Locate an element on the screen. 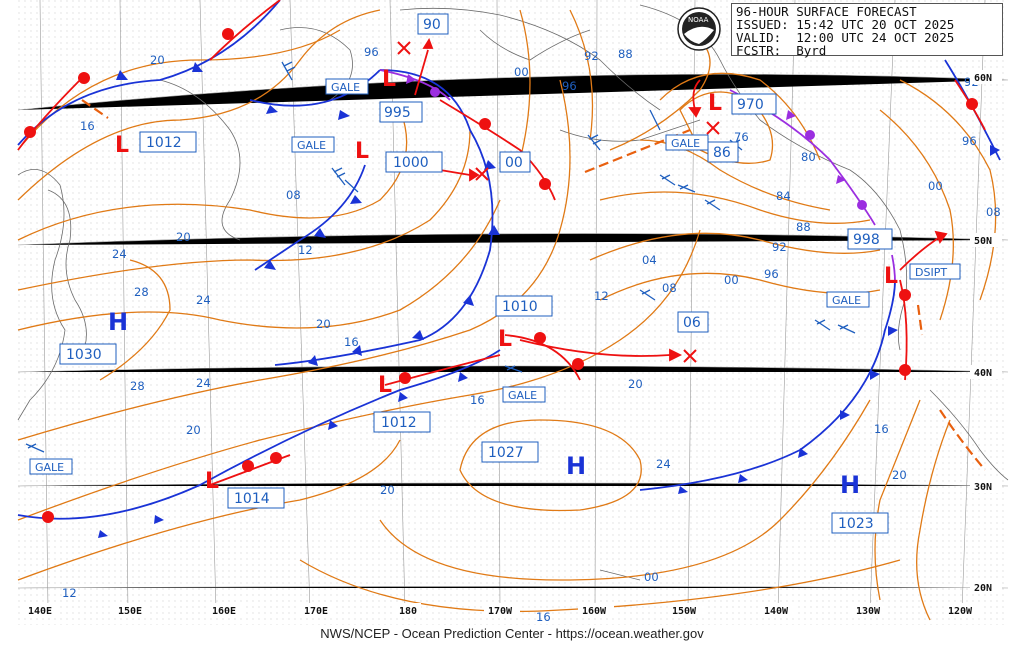 The width and height of the screenshot is (1024, 656). forecast-center-00: 00 is located at coordinates (514, 163).